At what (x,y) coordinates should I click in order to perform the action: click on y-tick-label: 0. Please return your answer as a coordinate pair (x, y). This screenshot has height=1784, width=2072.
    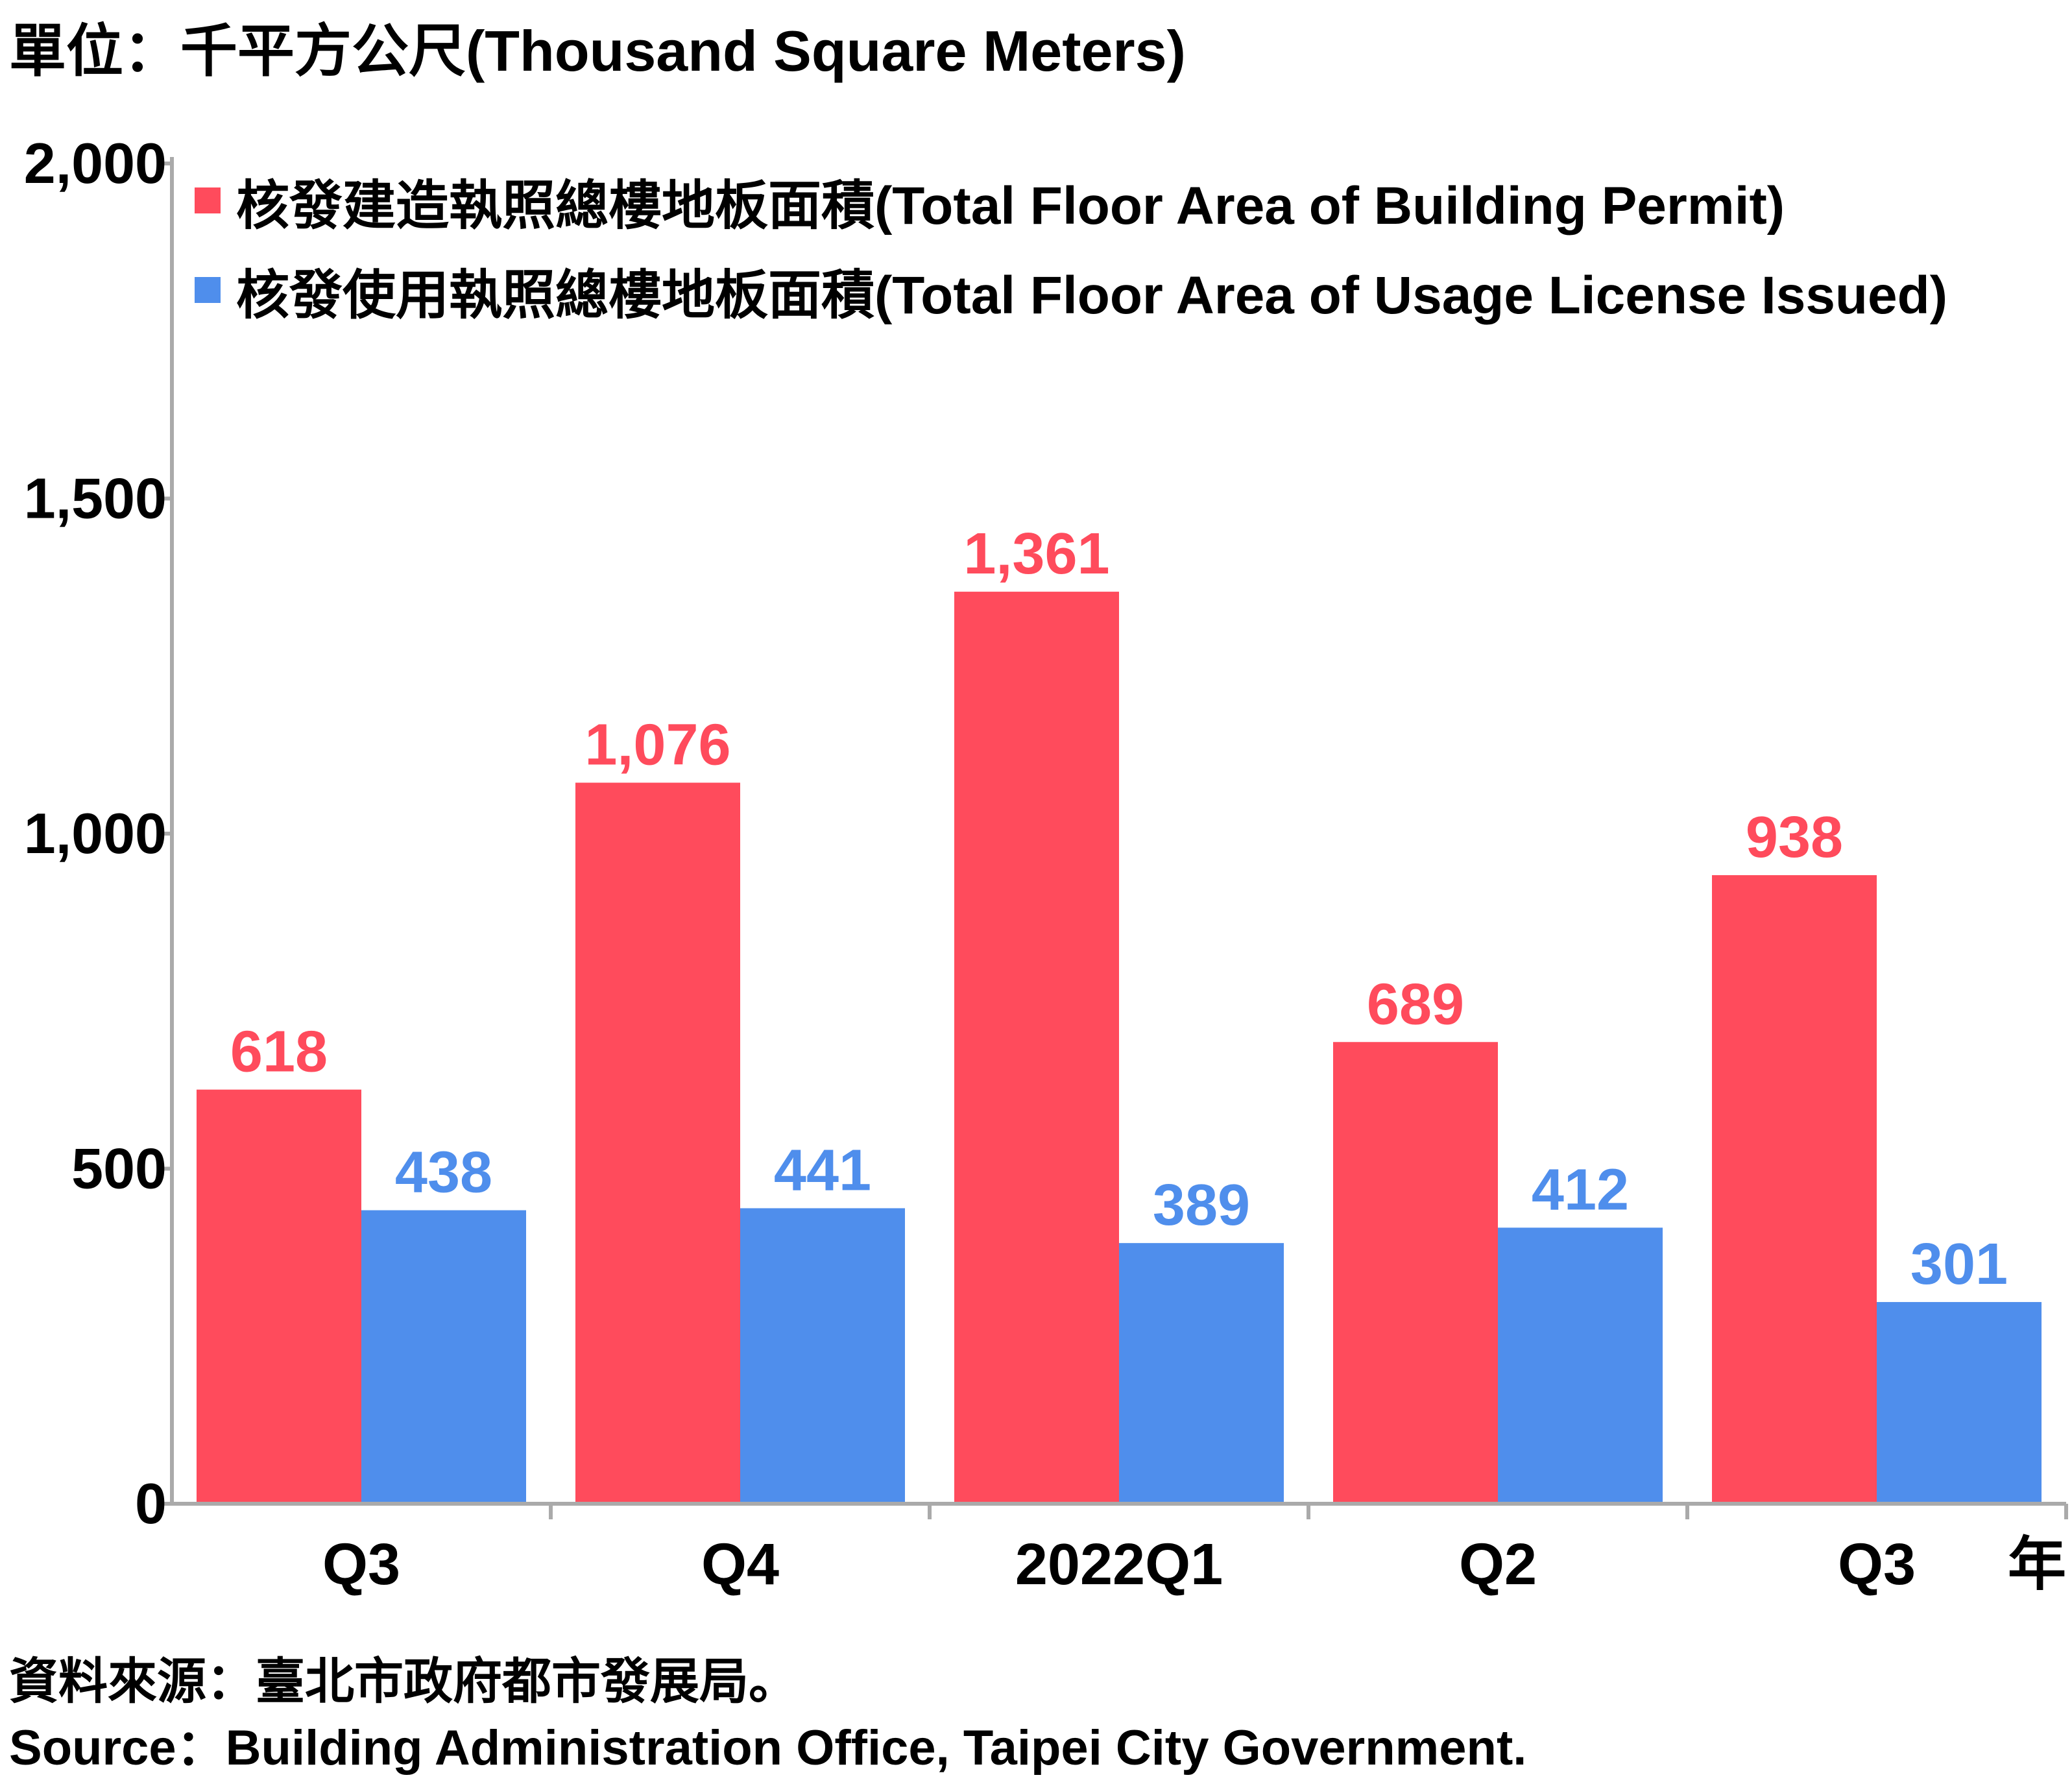
    Looking at the image, I should click on (151, 1503).